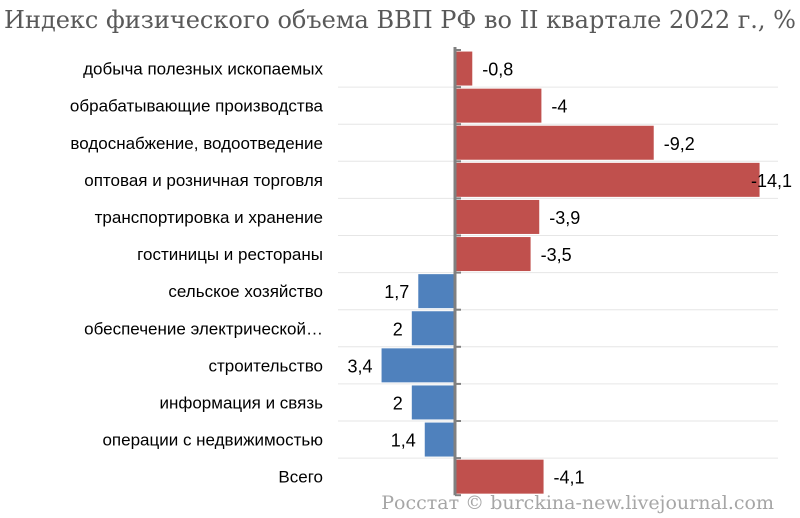 This screenshot has width=800, height=518. Describe the element at coordinates (203, 69) in the screenshot. I see `category-label-row-1: добыча полезных ископаемых` at that location.